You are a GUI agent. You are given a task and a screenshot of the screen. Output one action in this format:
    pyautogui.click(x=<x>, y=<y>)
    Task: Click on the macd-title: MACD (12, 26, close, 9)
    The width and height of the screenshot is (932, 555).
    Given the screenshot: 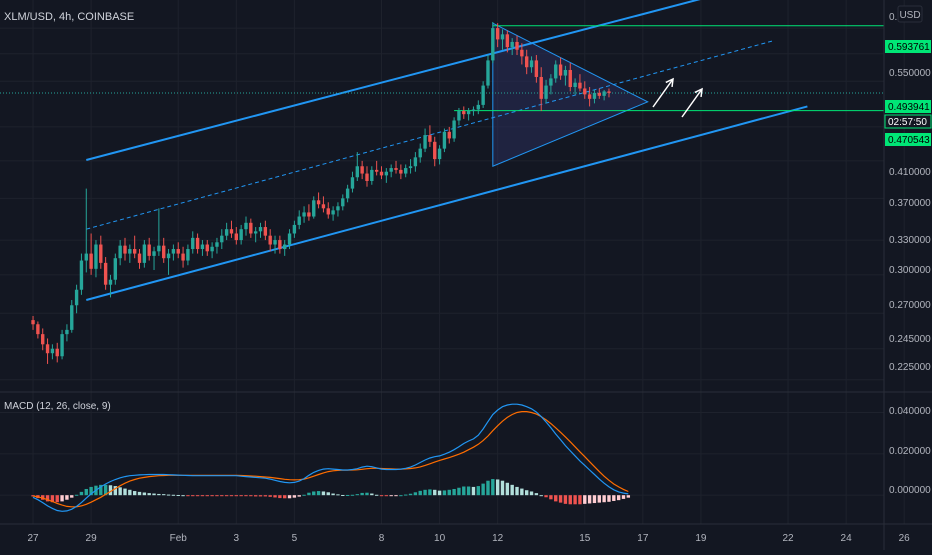 What is the action you would take?
    pyautogui.click(x=57, y=406)
    